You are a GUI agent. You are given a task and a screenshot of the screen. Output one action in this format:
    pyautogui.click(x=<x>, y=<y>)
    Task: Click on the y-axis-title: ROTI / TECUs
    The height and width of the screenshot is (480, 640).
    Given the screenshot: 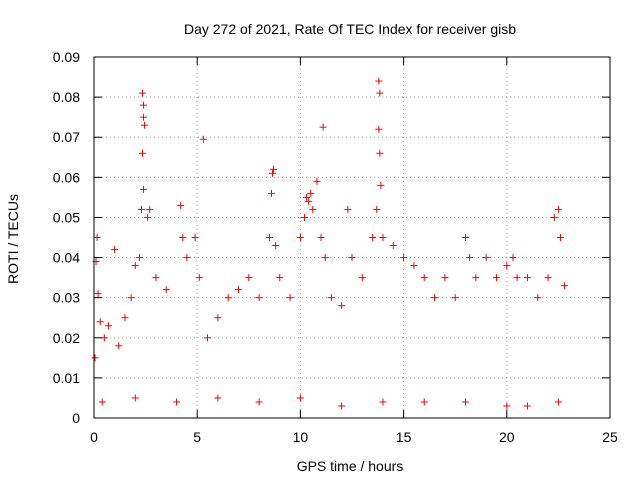 What is the action you would take?
    pyautogui.click(x=13, y=239)
    